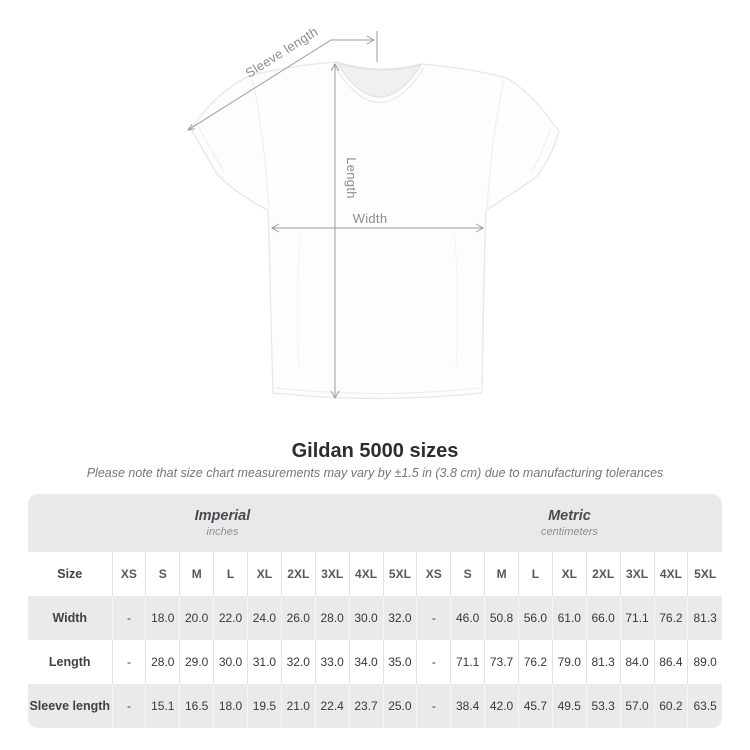 The width and height of the screenshot is (750, 750). I want to click on measurement-cell: 63.5, so click(704, 706).